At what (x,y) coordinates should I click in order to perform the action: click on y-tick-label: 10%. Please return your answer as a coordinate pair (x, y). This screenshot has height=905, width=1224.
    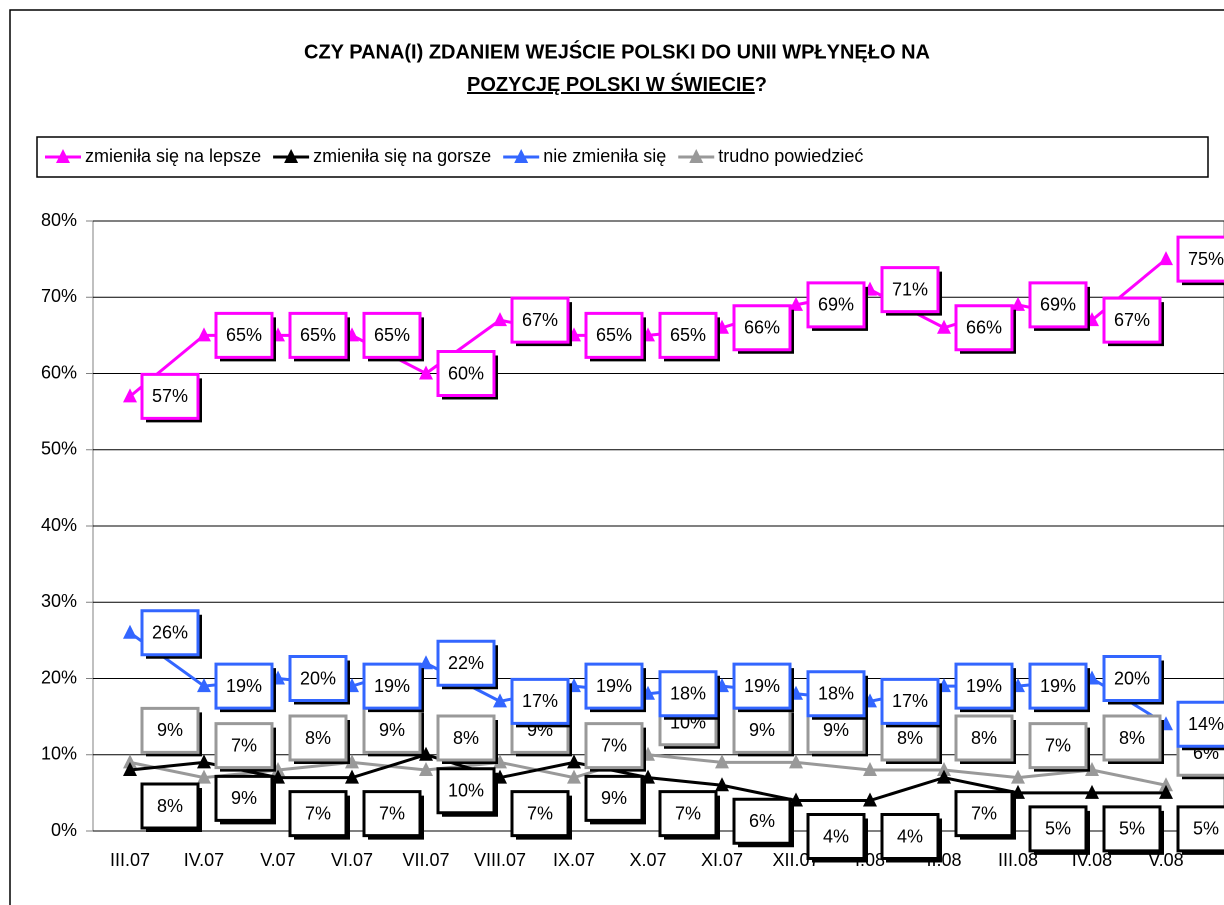
    Looking at the image, I should click on (59, 754).